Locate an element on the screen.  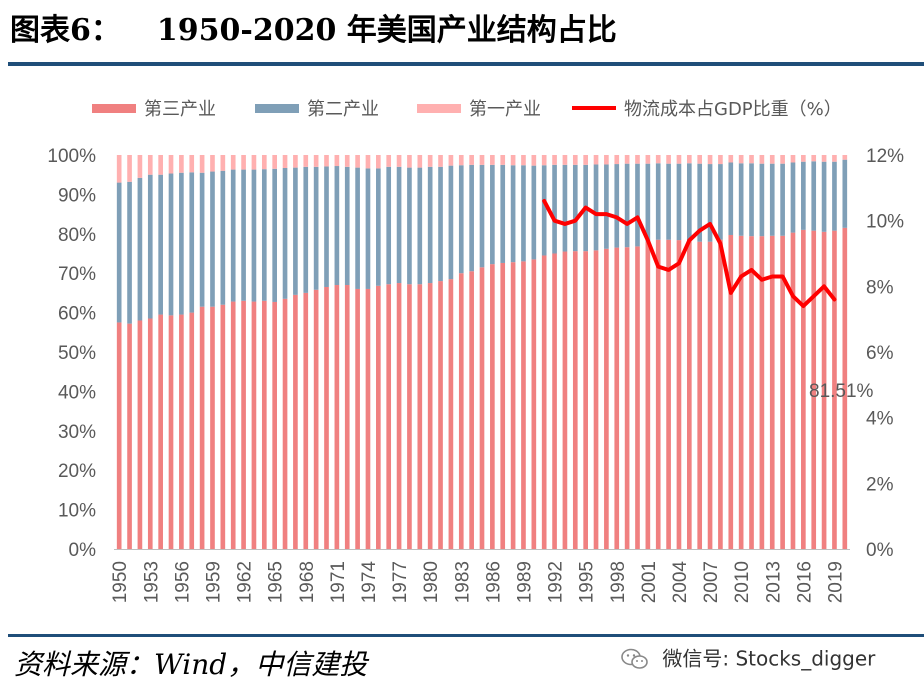
bar-2020-s3 is located at coordinates (845, 157).